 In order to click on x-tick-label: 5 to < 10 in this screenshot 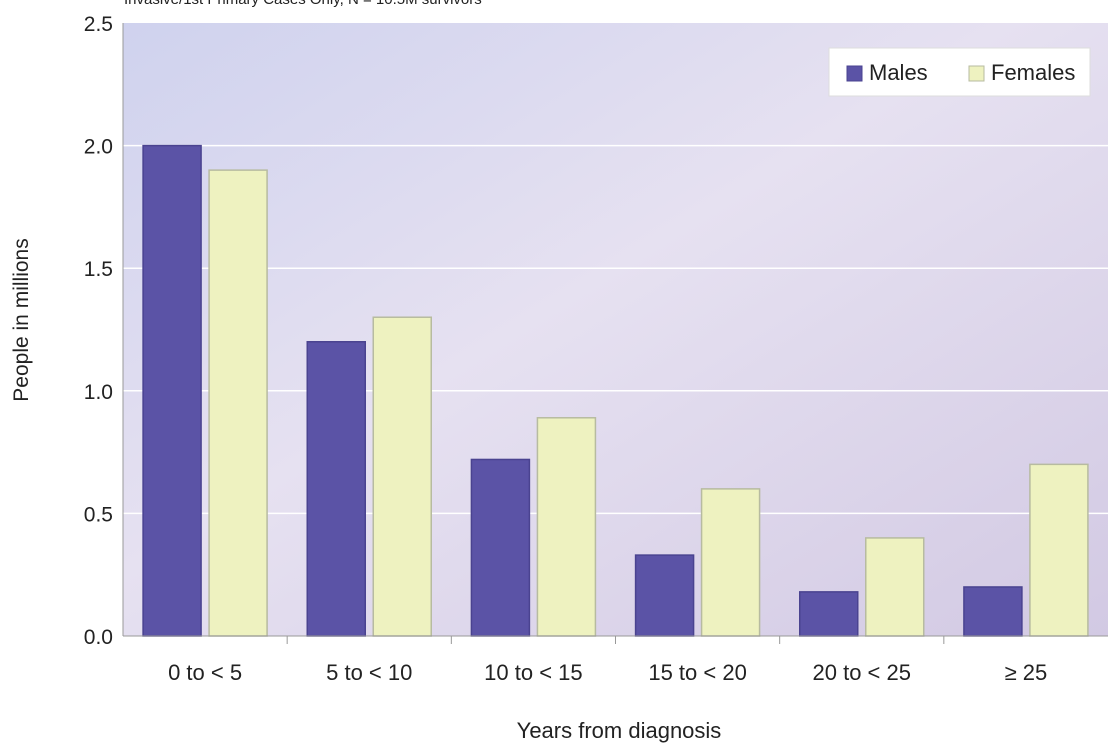, I will do `click(369, 672)`.